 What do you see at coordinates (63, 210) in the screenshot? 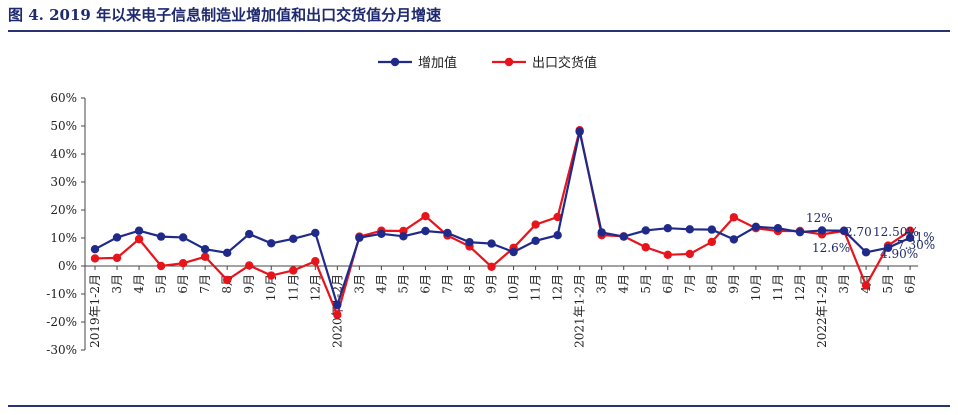
I see `y-tick-label: 20%` at bounding box center [63, 210].